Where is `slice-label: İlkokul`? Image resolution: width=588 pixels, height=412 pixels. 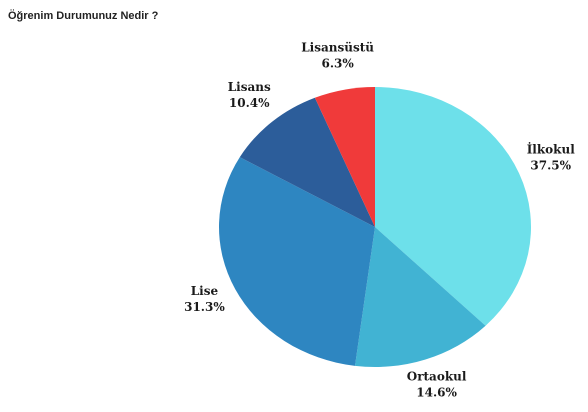
slice-label: İlkokul is located at coordinates (551, 148).